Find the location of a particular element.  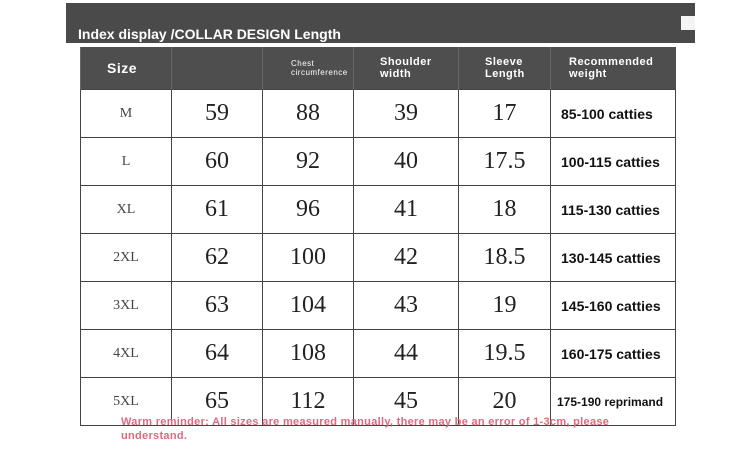

cell-weight: 160-175 catties is located at coordinates (613, 353).